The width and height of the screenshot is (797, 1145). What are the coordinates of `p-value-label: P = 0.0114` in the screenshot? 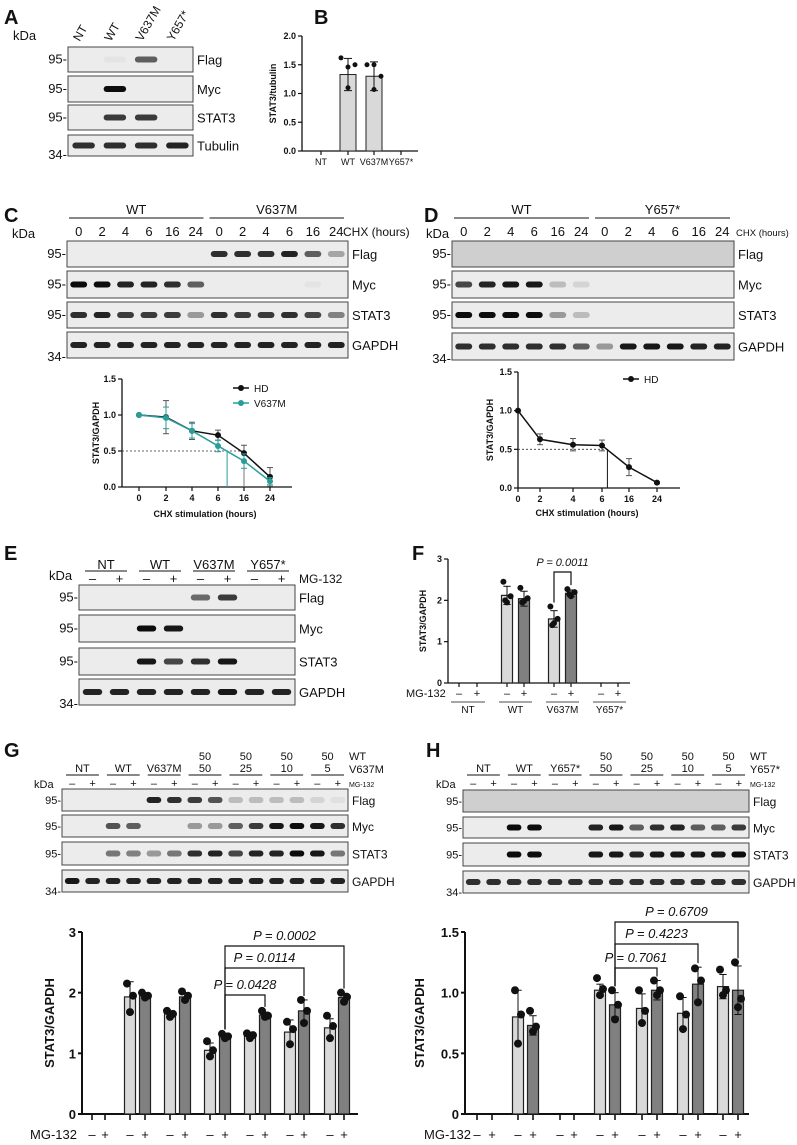 It's located at (265, 957).